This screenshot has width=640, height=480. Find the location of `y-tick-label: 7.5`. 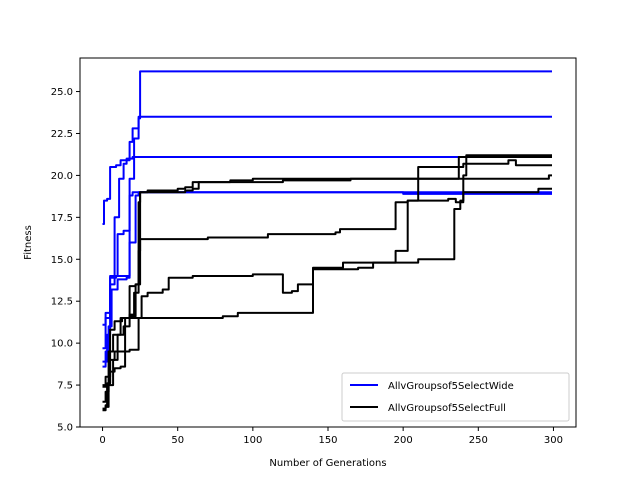

y-tick-label: 7.5 is located at coordinates (65, 386).